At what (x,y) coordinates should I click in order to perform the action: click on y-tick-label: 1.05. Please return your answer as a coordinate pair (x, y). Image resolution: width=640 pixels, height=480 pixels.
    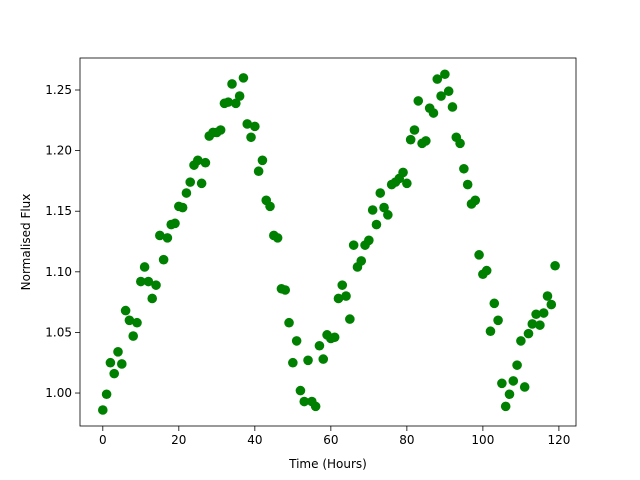
    Looking at the image, I should click on (58, 332).